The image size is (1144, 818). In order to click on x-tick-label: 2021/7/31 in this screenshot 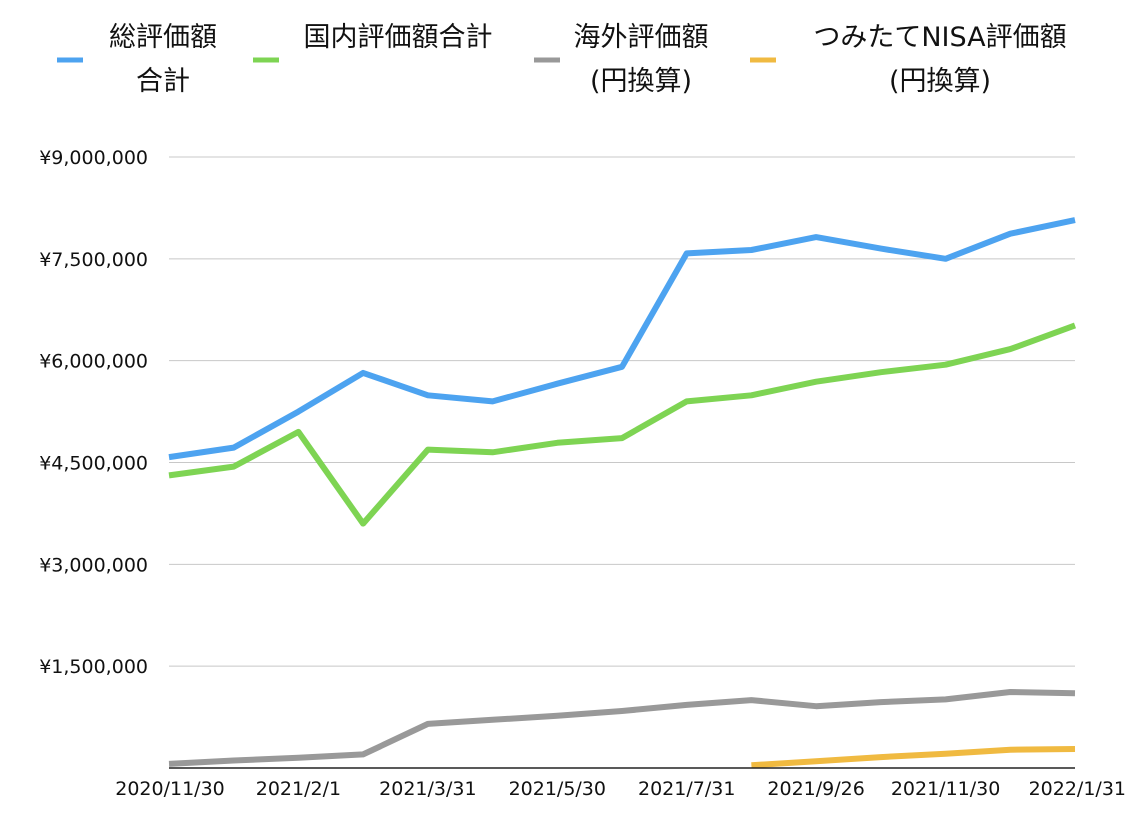, I will do `click(686, 789)`.